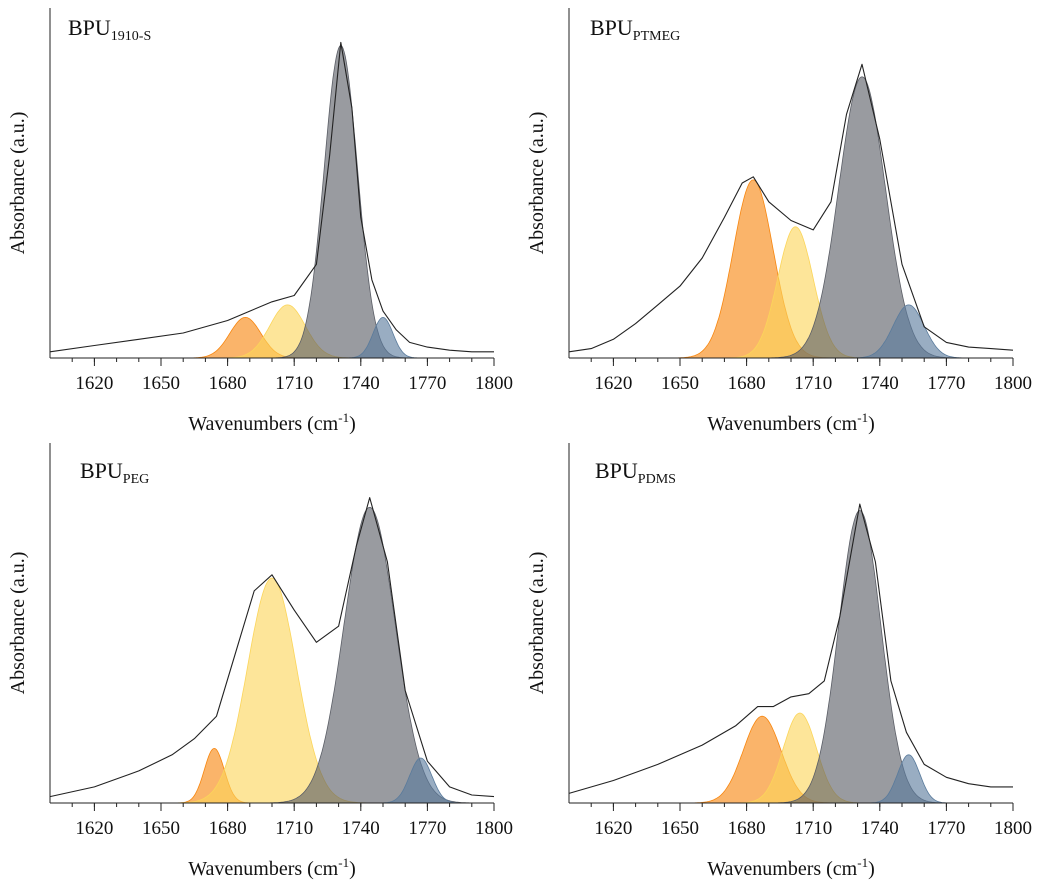 Image resolution: width=1041 pixels, height=882 pixels. I want to click on panel-title: BPUPTMEG, so click(635, 29).